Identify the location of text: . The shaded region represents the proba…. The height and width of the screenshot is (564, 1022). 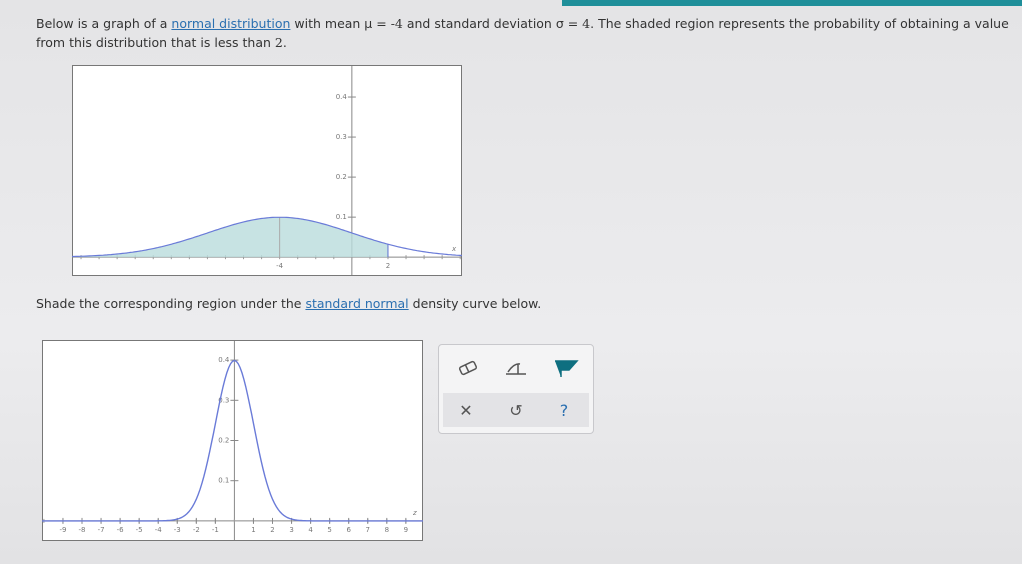
(522, 33).